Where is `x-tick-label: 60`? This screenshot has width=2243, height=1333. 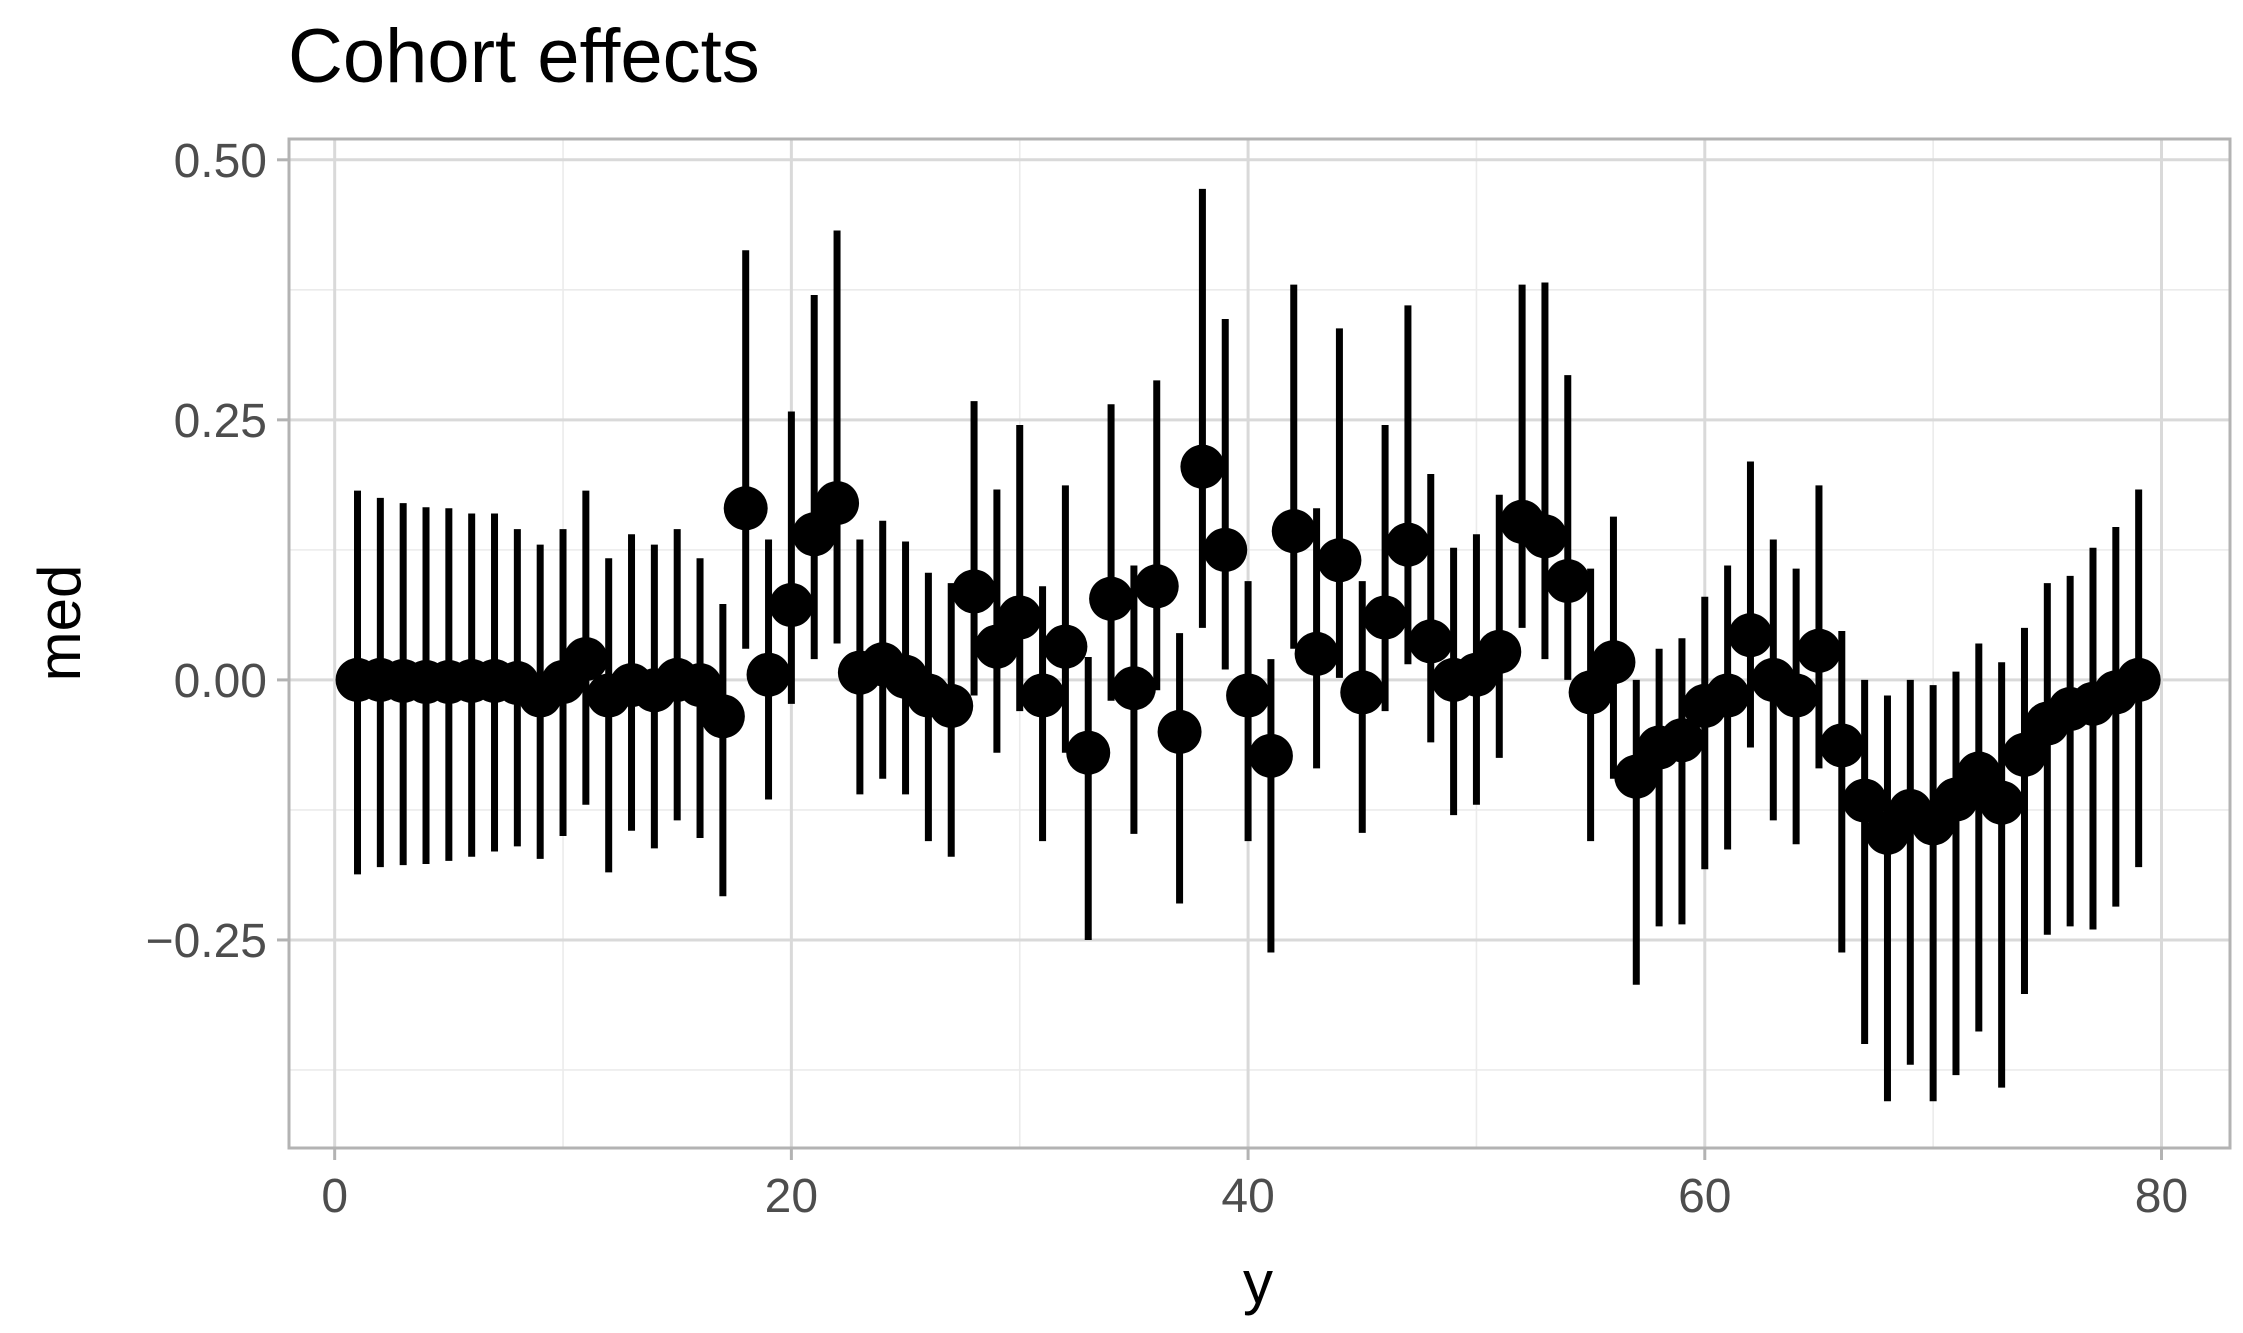 x-tick-label: 60 is located at coordinates (1704, 1196).